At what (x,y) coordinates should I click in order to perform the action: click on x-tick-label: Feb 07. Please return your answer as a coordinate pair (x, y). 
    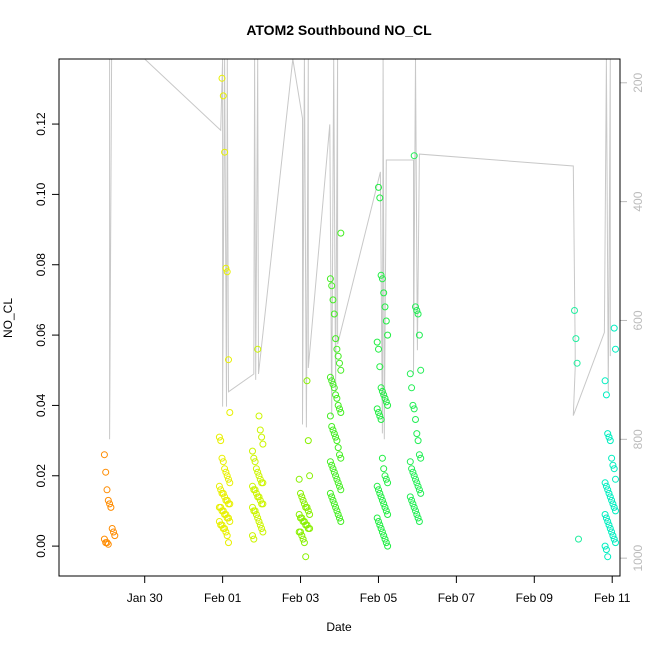
    Looking at the image, I should click on (457, 598).